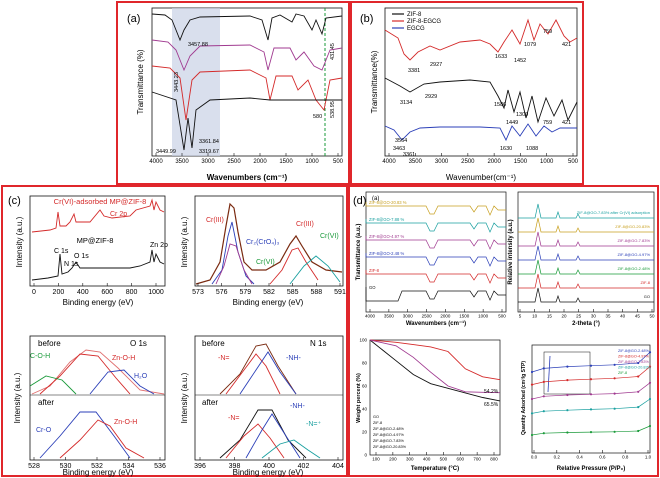 This screenshot has height=478, width=660. What do you see at coordinates (414, 71) in the screenshot?
I see `panel-b-annotation: 3381` at bounding box center [414, 71].